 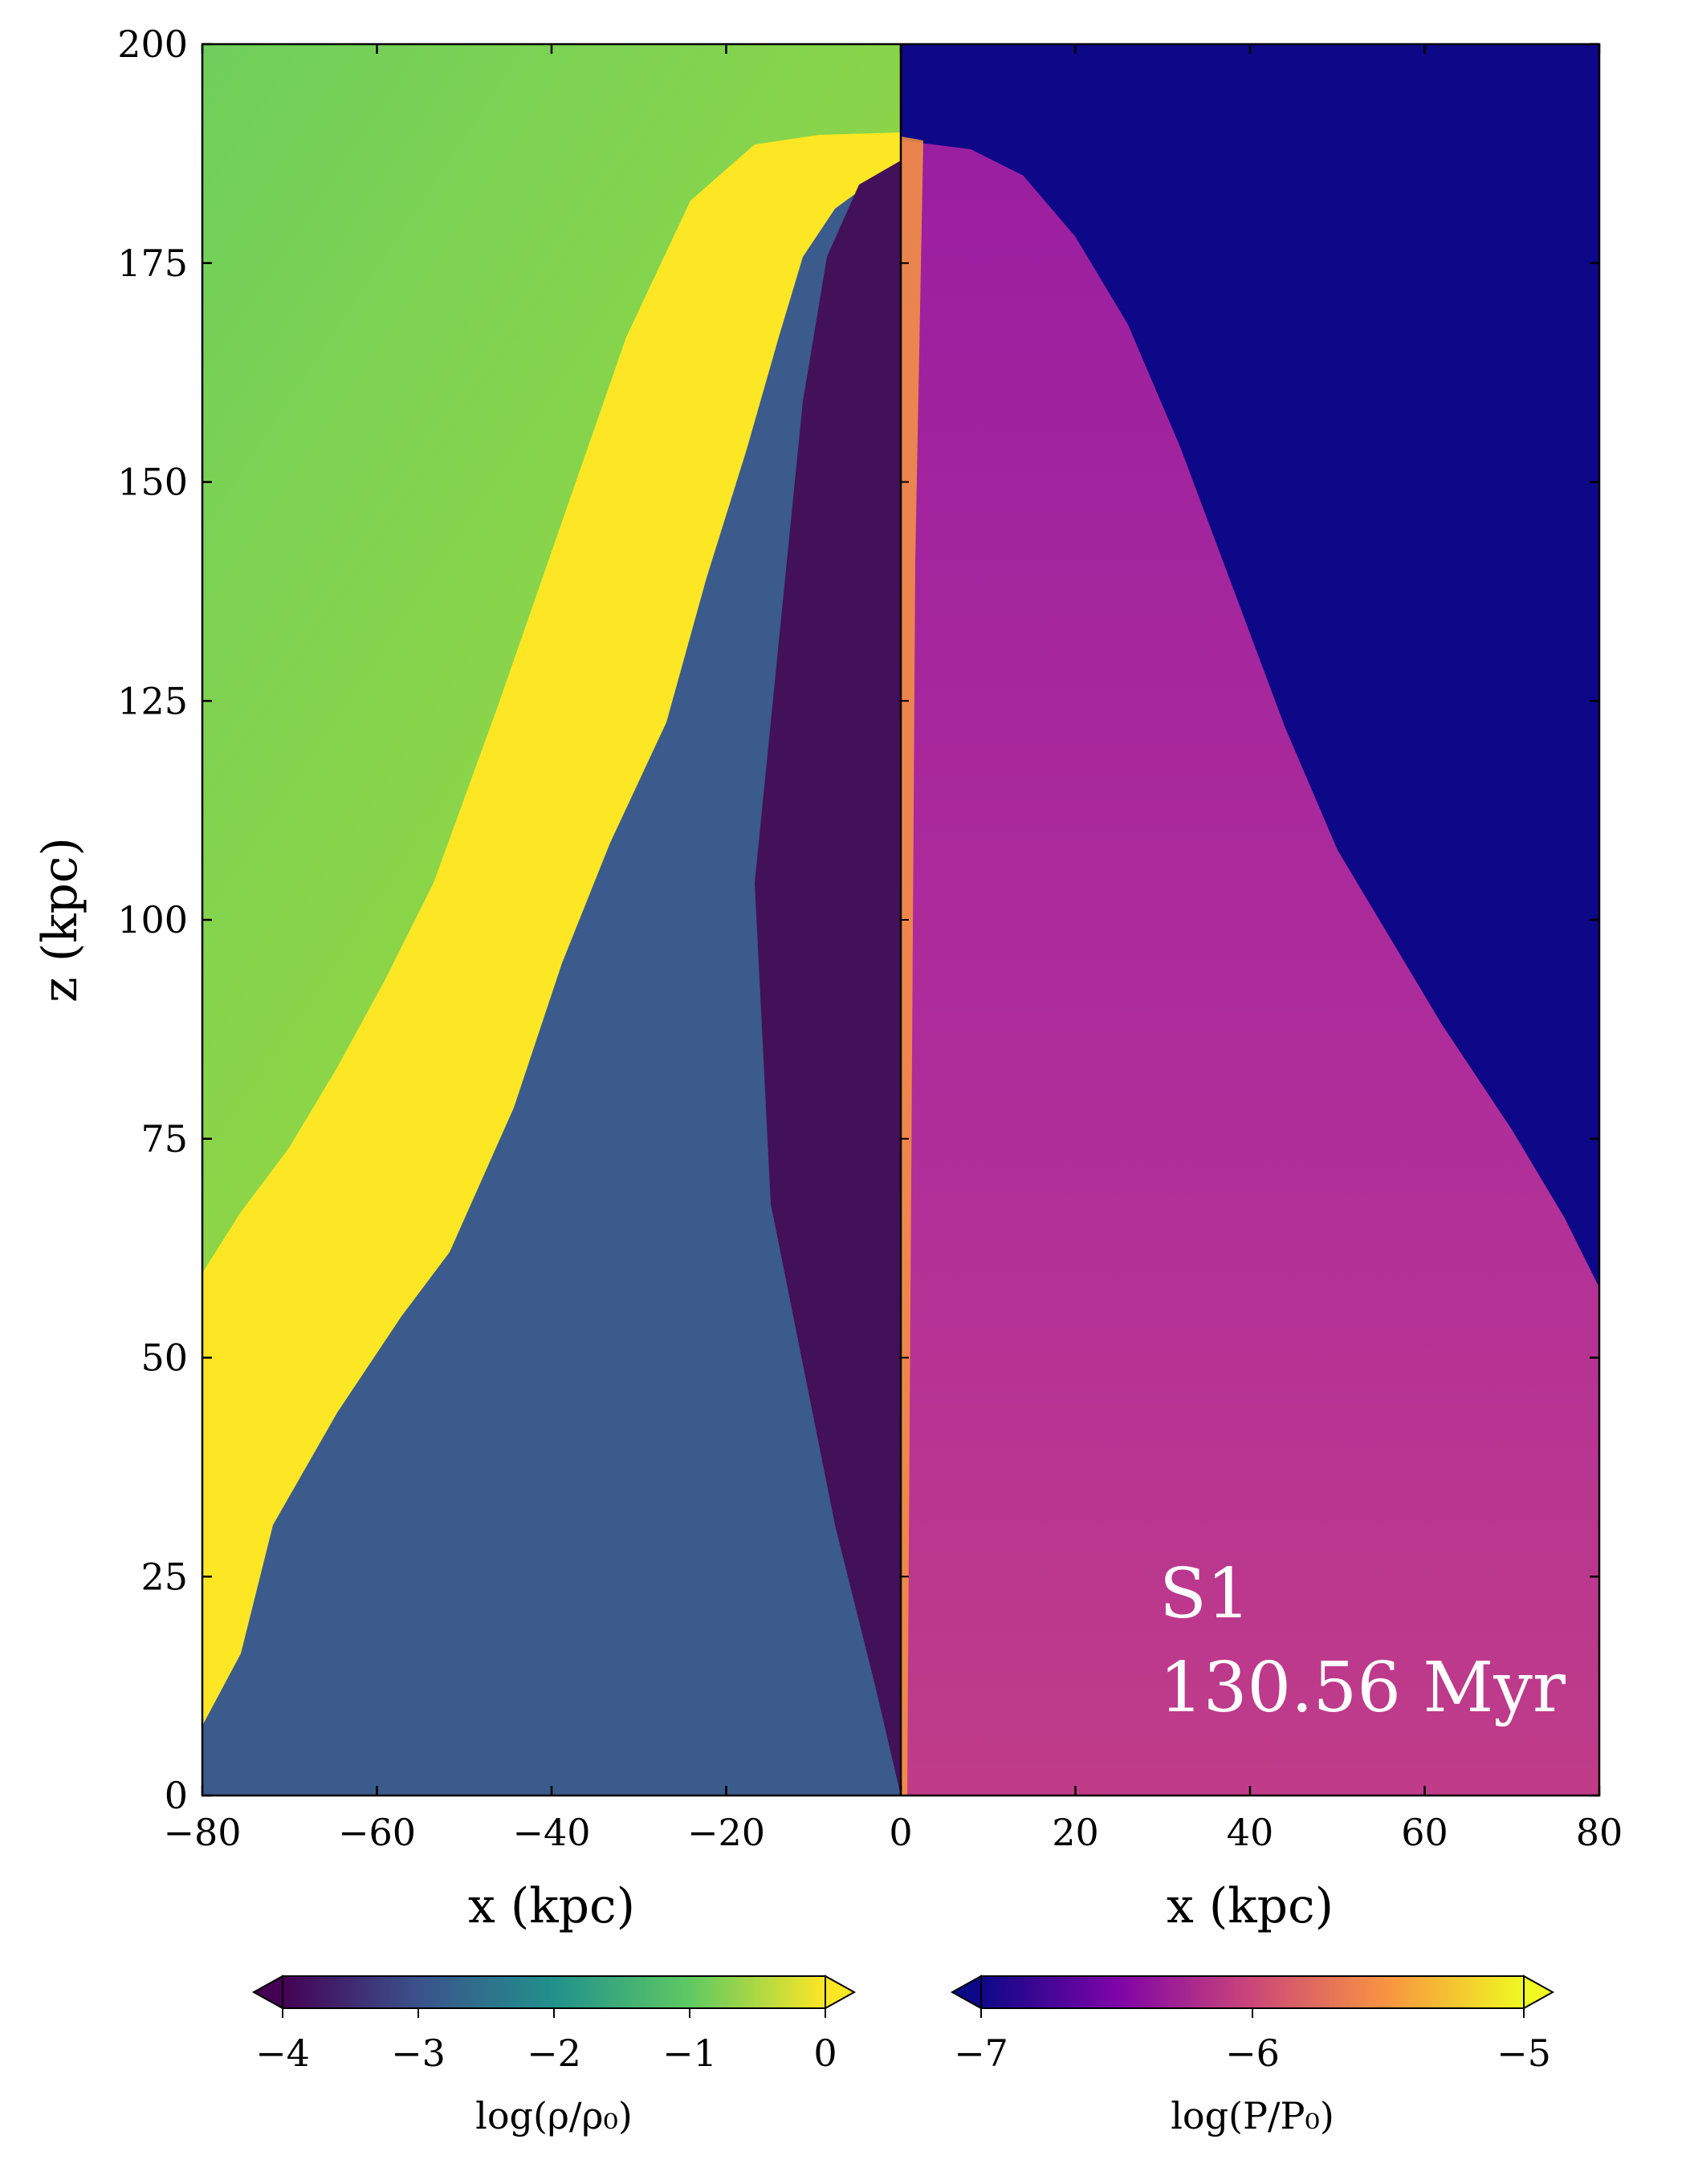 What do you see at coordinates (551, 1906) in the screenshot?
I see `x-axis-label-left: x (kpc)` at bounding box center [551, 1906].